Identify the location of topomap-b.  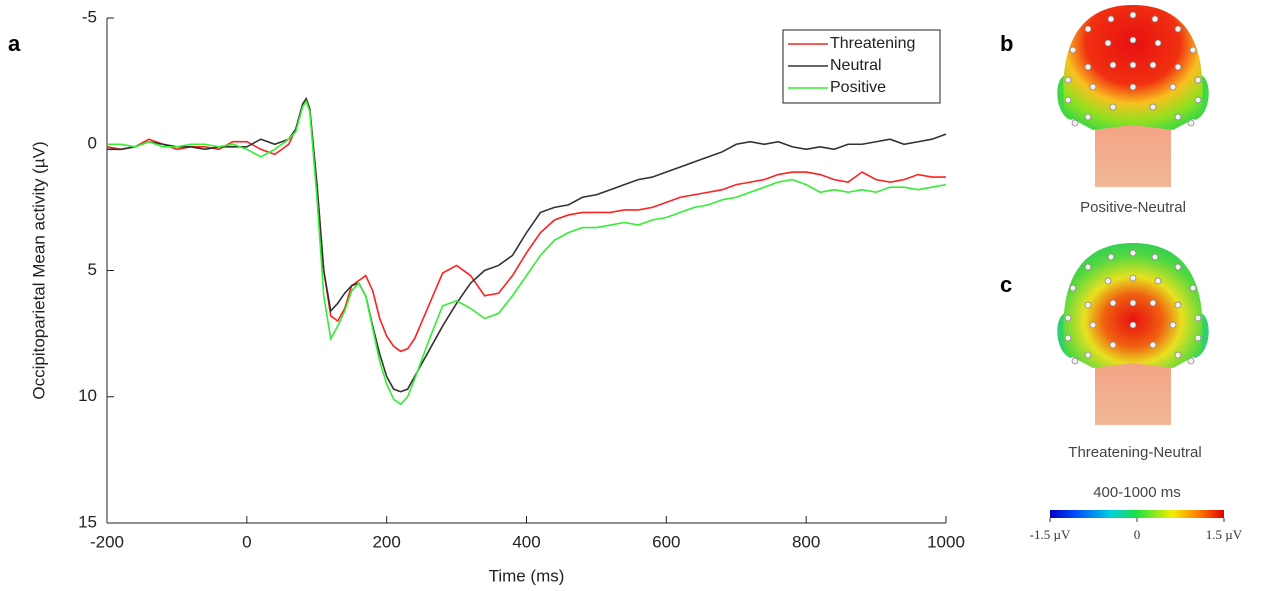
(1133, 96).